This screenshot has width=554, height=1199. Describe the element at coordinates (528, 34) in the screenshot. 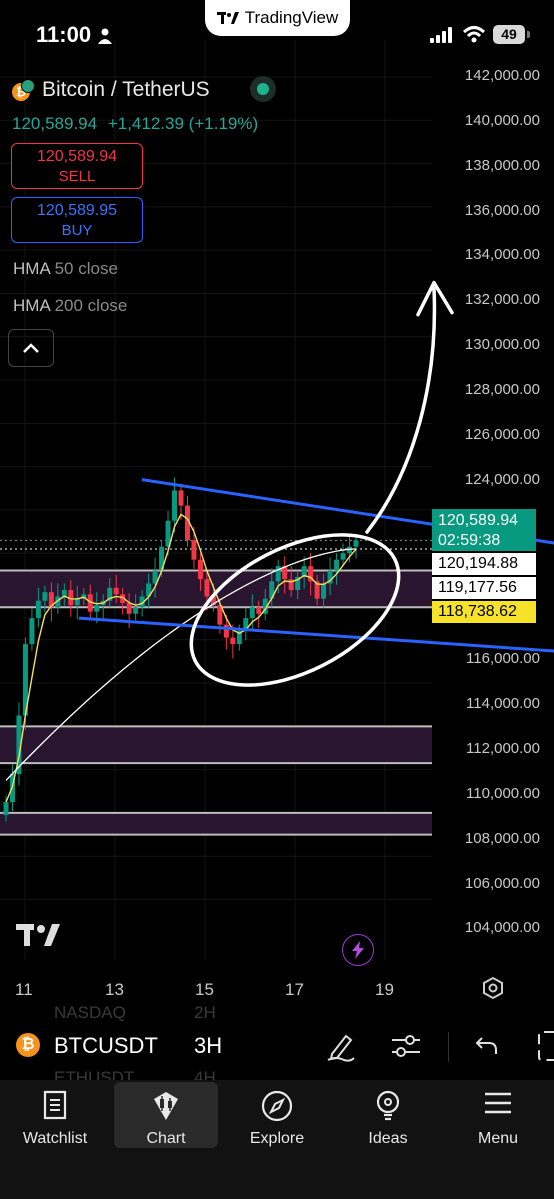

I see `battery-nub` at that location.